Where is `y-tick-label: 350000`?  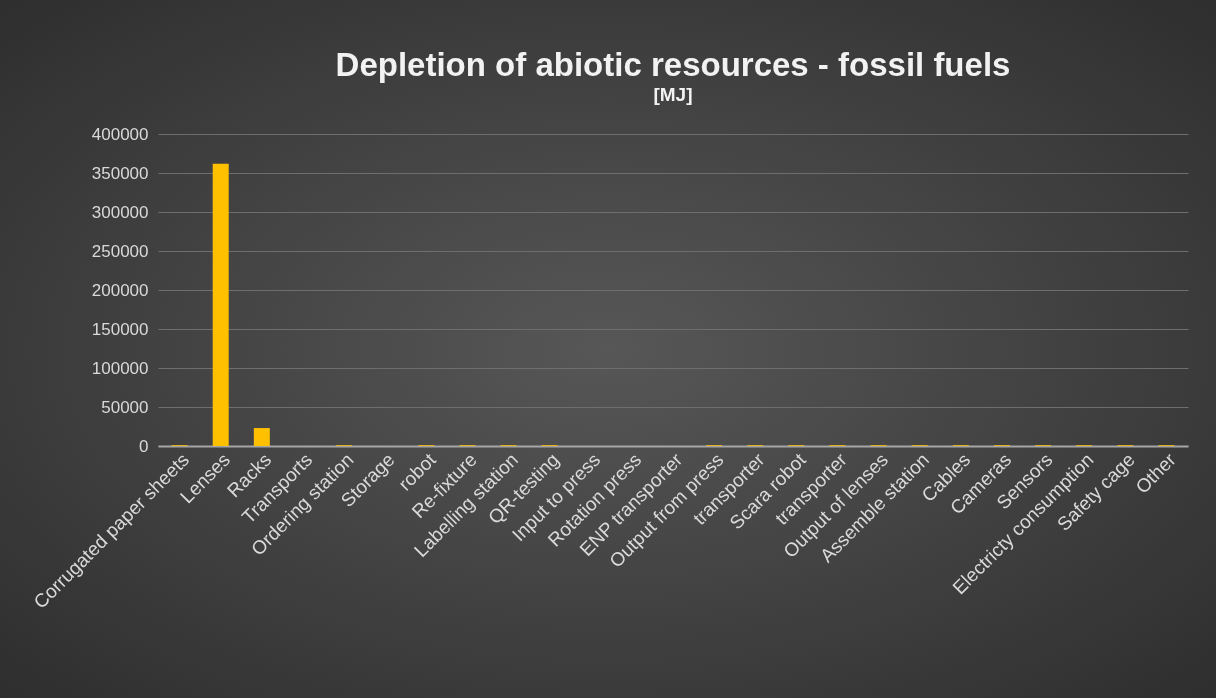 y-tick-label: 350000 is located at coordinates (120, 173).